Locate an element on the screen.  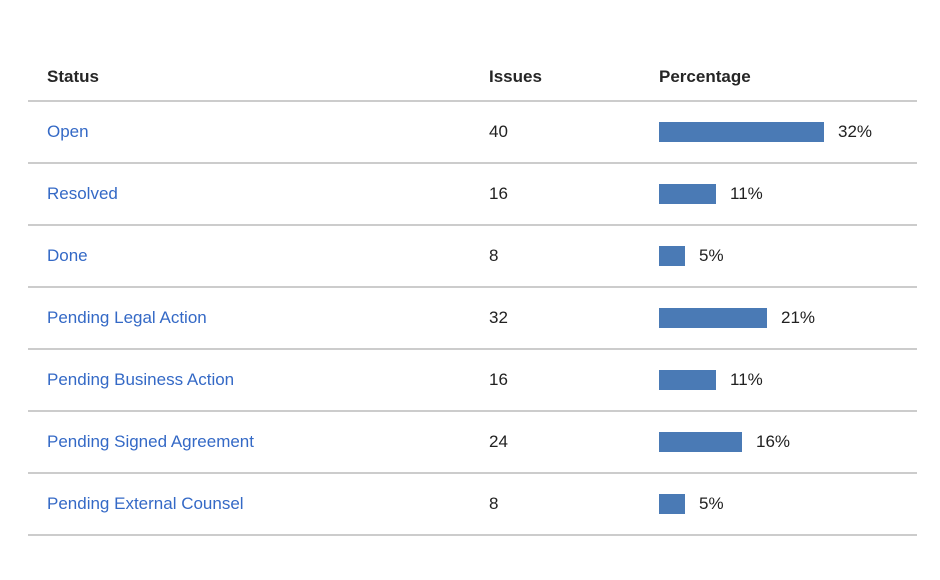
percentage-label: 16% is located at coordinates (773, 441).